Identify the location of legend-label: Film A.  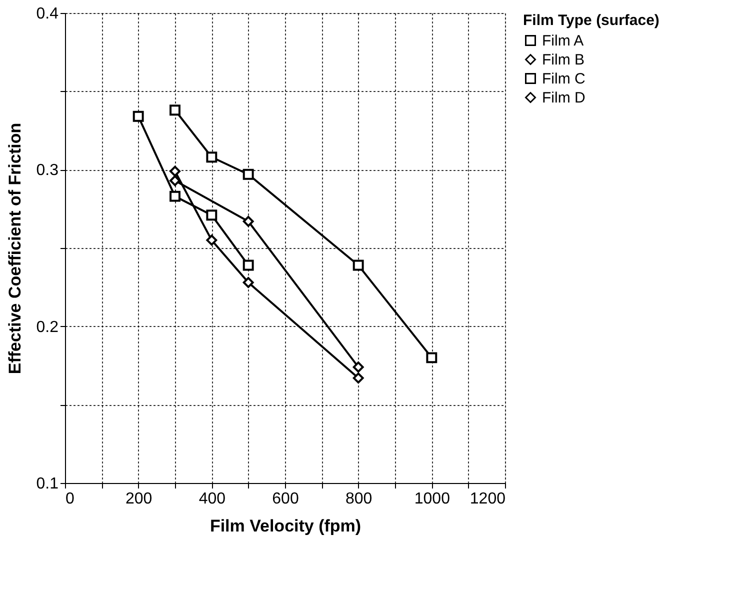
(563, 41).